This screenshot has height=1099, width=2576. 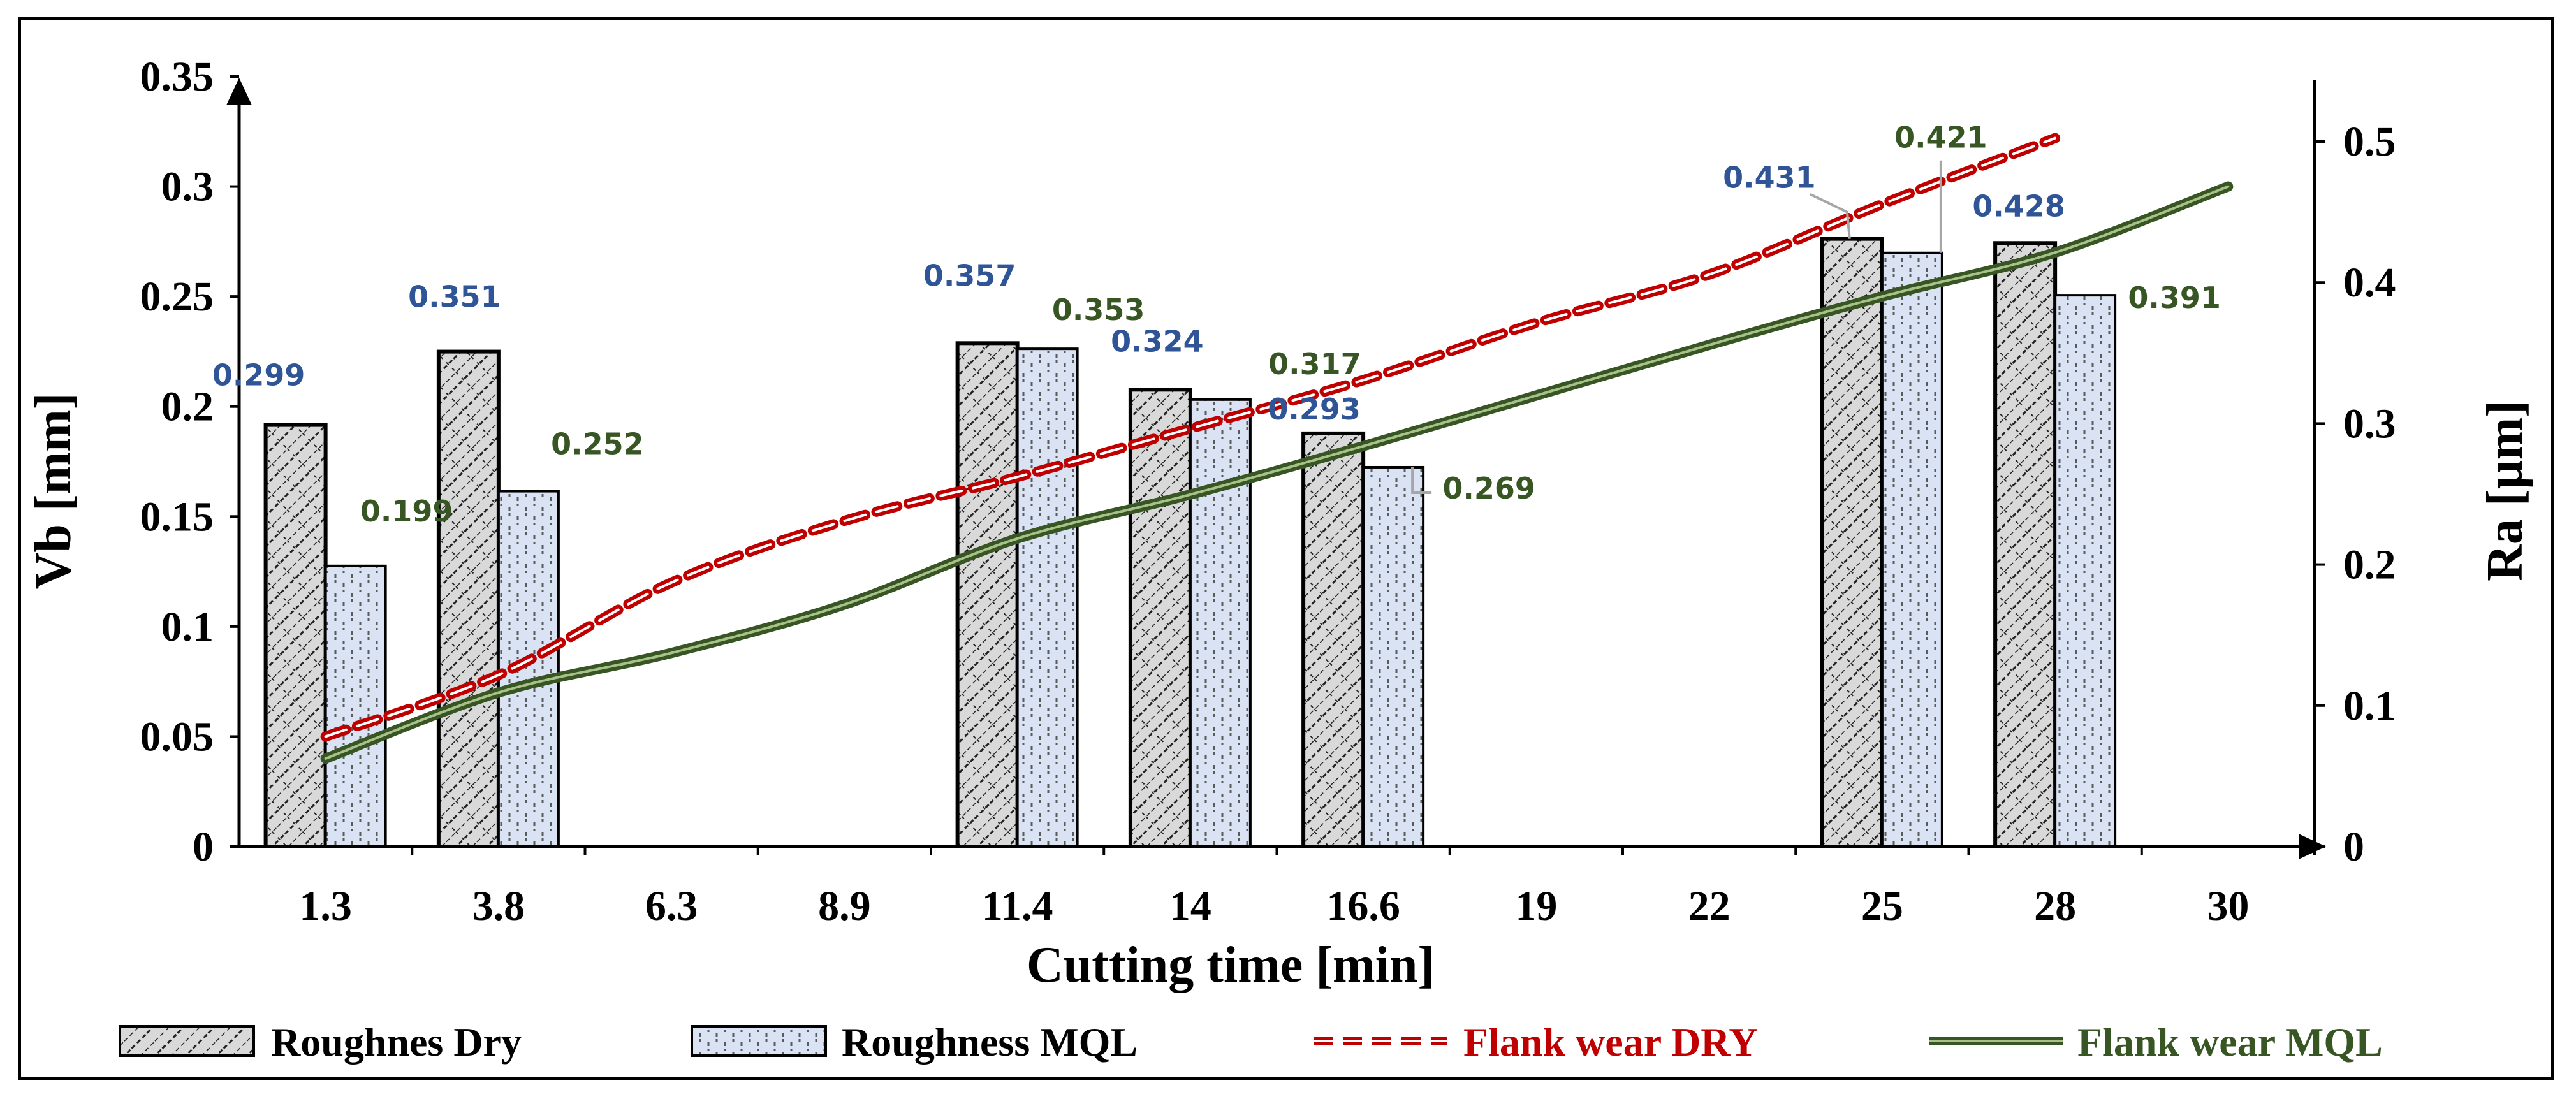 What do you see at coordinates (1769, 178) in the screenshot?
I see `data-label-roughnes-dry: 0.431` at bounding box center [1769, 178].